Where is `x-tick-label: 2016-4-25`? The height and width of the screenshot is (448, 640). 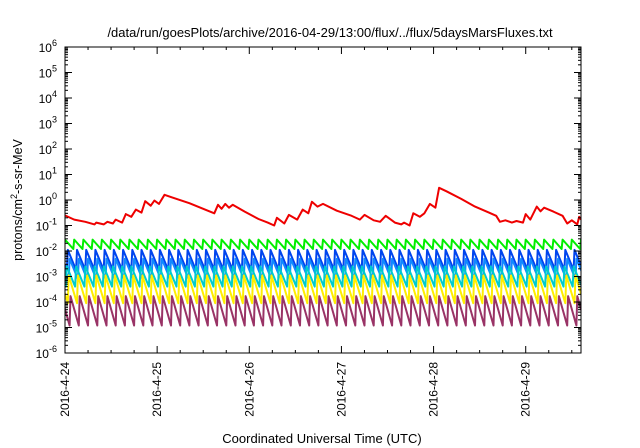
x-tick-label: 2016-4-25 is located at coordinates (157, 389).